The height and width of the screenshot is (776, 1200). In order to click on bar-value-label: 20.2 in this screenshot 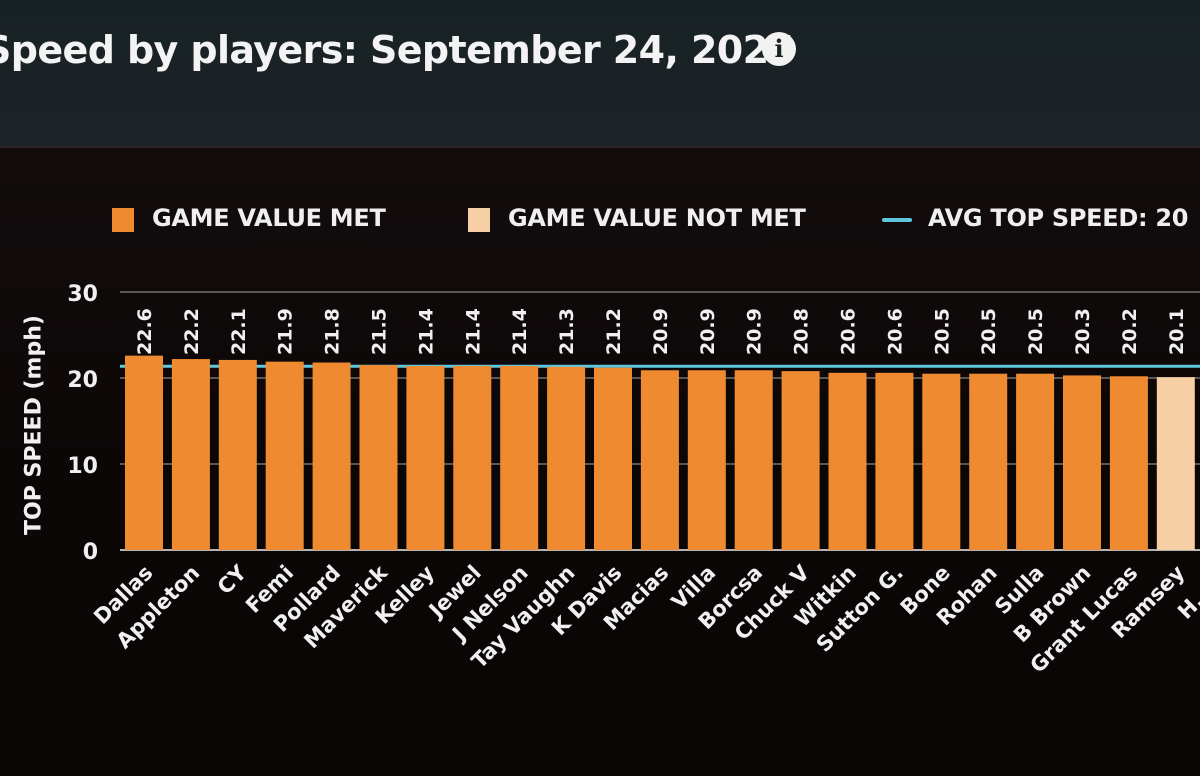, I will do `click(1130, 331)`.